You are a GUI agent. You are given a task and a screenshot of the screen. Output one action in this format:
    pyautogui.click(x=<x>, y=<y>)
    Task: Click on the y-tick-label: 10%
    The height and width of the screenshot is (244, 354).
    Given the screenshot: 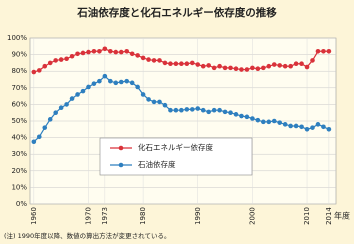 What is the action you would take?
    pyautogui.click(x=19, y=187)
    